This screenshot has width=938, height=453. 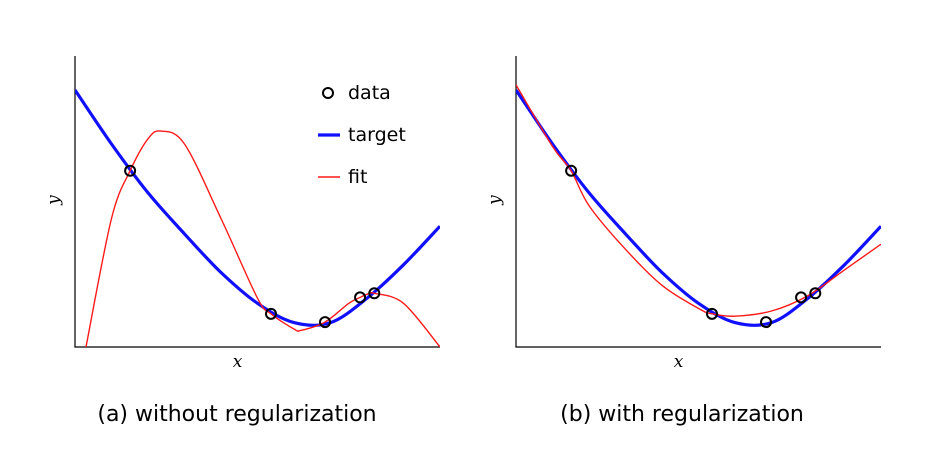 I want to click on legend-fit-label: fit, so click(x=357, y=177).